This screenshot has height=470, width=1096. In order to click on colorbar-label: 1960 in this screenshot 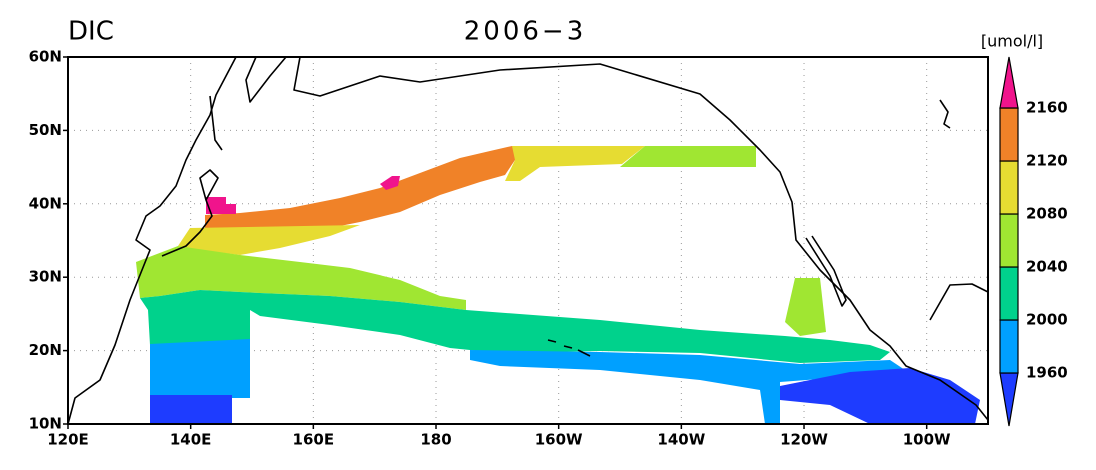, I will do `click(1047, 373)`.